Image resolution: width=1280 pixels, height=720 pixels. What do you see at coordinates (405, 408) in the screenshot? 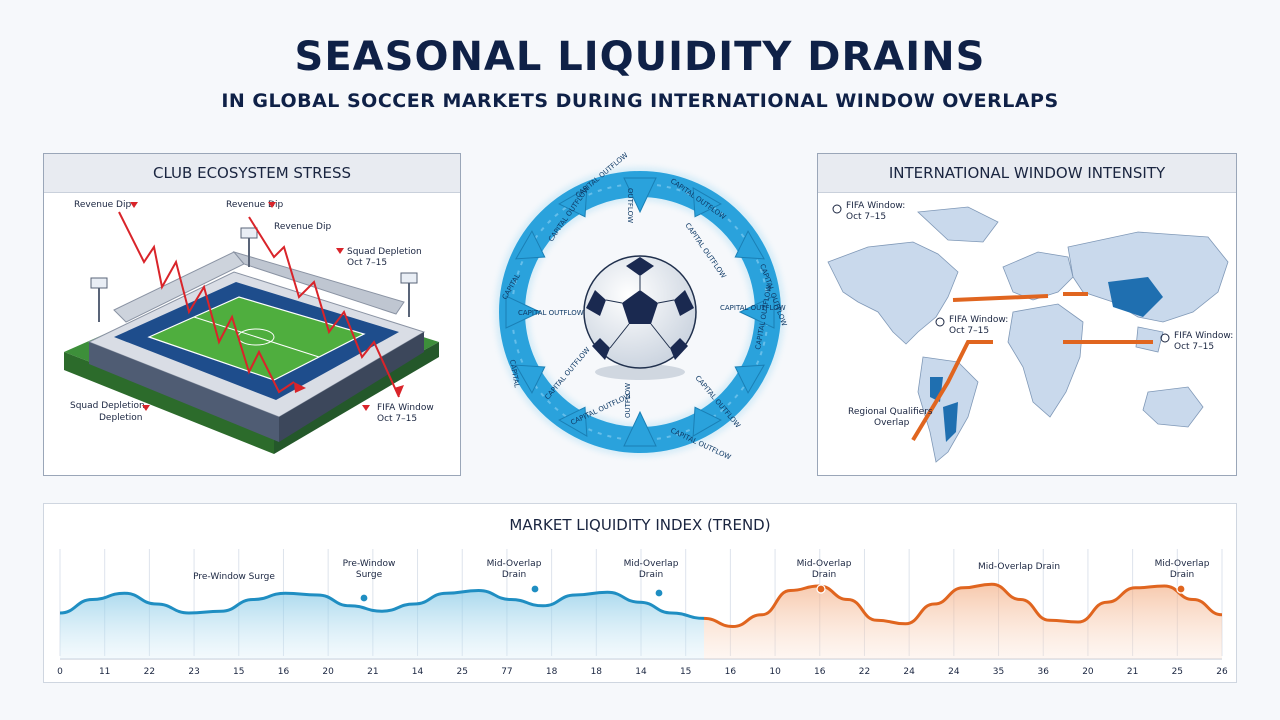
I see `fifa-window-label: FIFA Window` at bounding box center [405, 408].